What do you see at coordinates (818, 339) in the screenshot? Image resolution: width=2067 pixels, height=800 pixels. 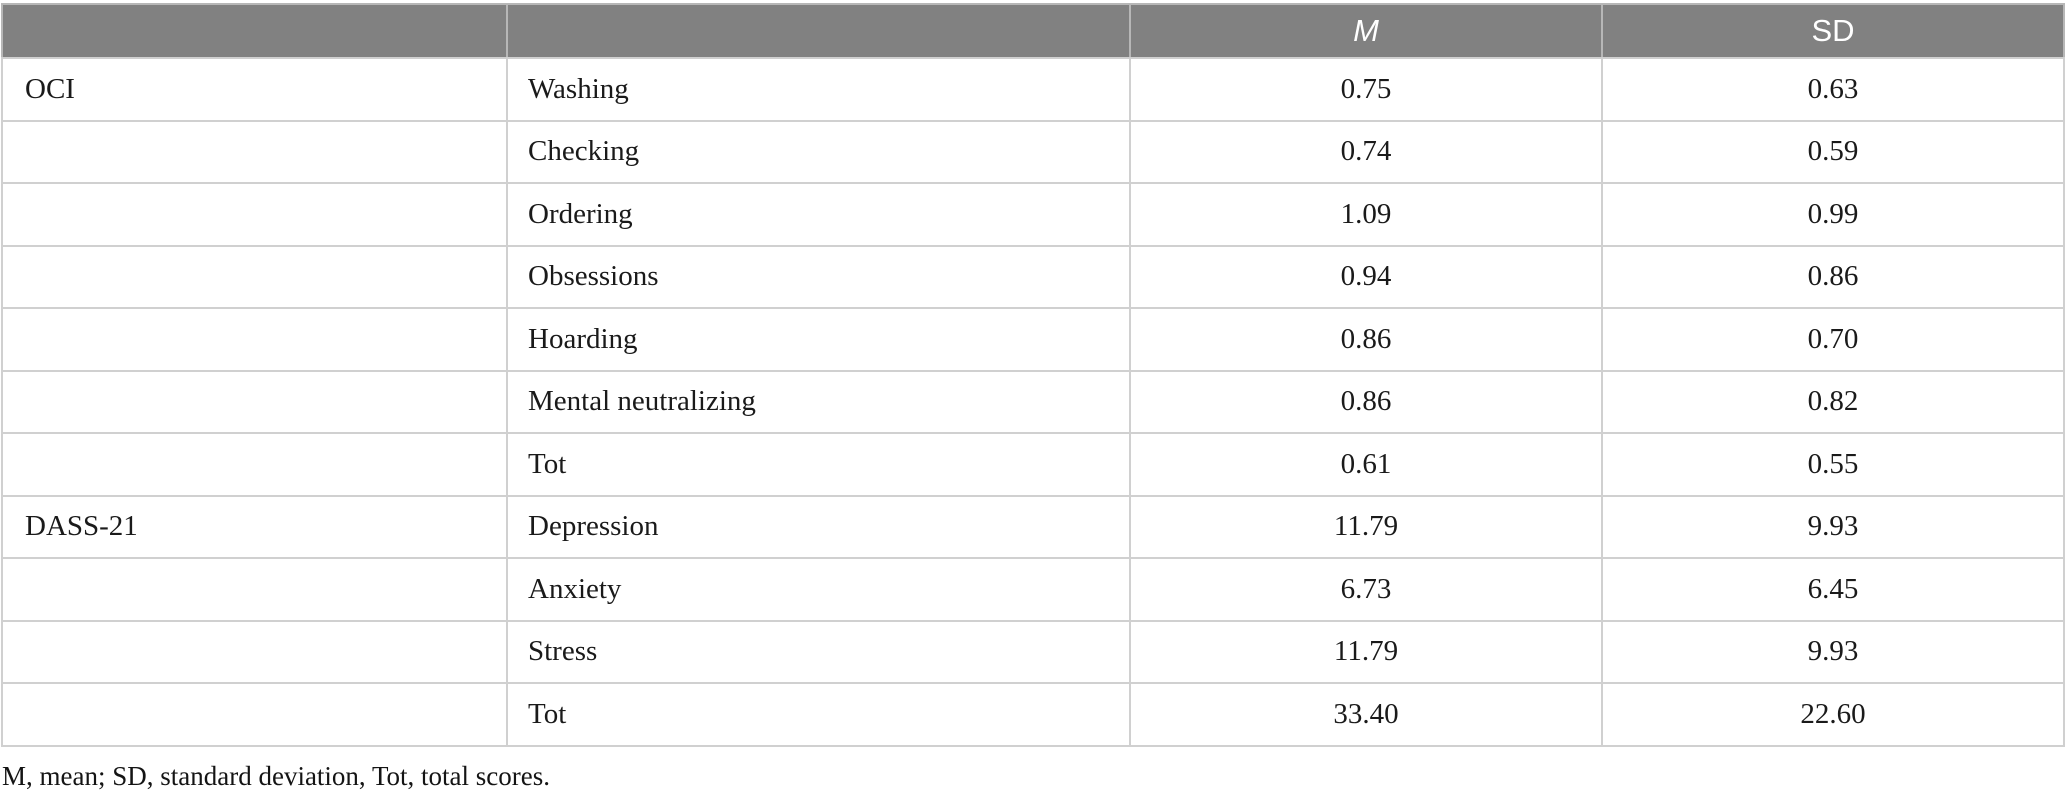 I see `row-subscale-cell: Hoarding` at bounding box center [818, 339].